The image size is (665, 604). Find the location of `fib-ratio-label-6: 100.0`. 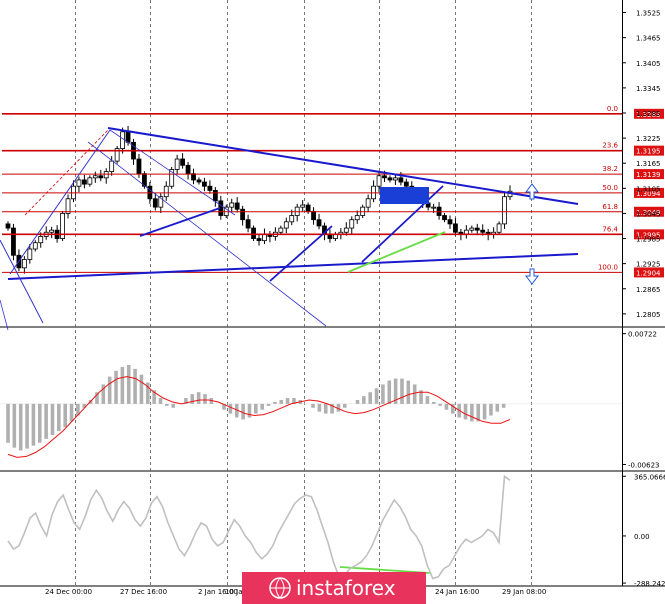

fib-ratio-label-6: 100.0 is located at coordinates (608, 267).